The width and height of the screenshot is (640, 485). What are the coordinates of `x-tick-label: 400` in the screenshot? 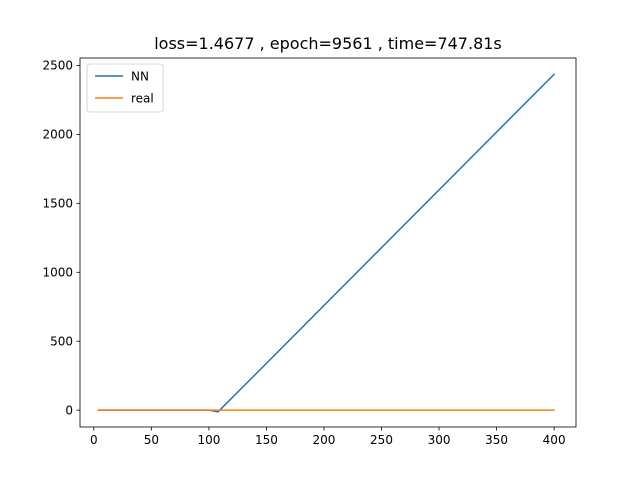 It's located at (554, 440).